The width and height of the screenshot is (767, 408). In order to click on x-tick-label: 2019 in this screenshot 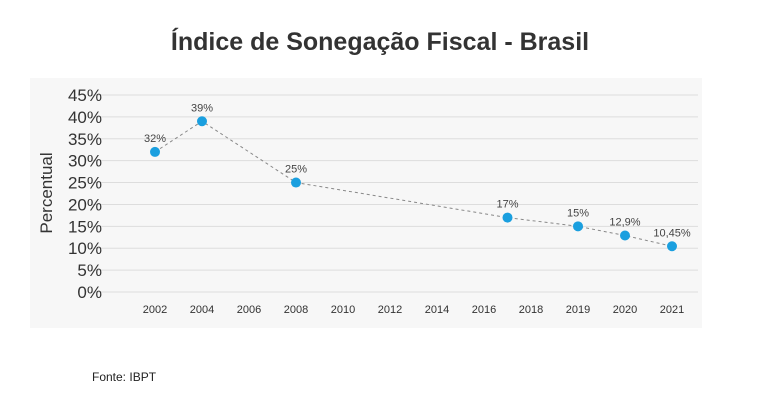, I will do `click(578, 310)`.